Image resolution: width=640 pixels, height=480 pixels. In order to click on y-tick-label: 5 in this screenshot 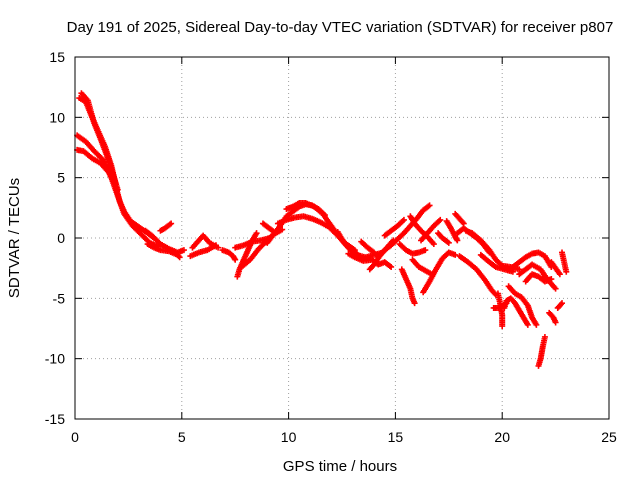, I will do `click(61, 178)`.